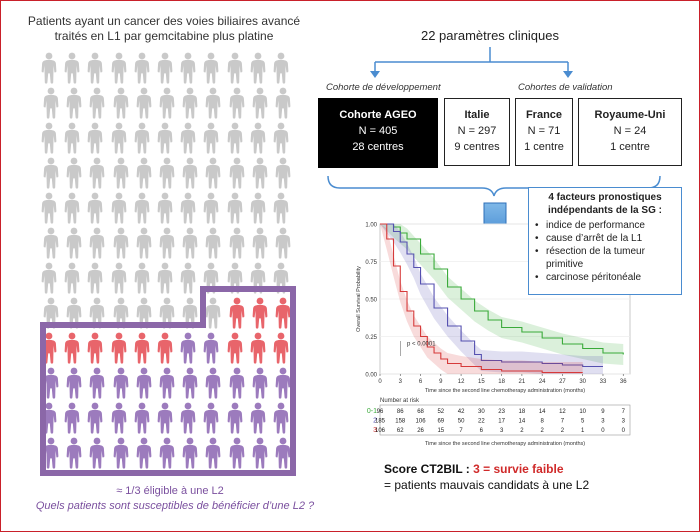 The width and height of the screenshot is (700, 532). Describe the element at coordinates (481, 422) in the screenshot. I see `risk-cell: 22` at that location.